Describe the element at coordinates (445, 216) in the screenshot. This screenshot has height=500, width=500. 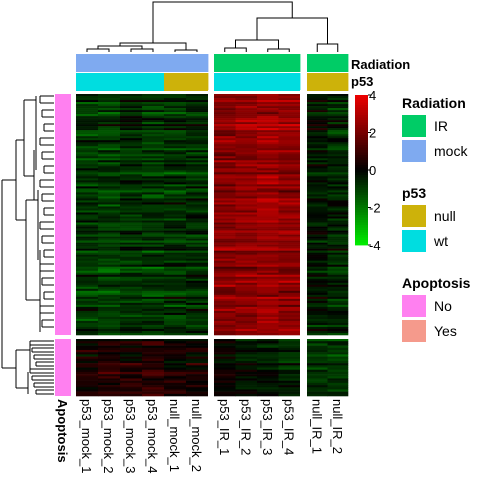
I see `legend-label: null` at that location.